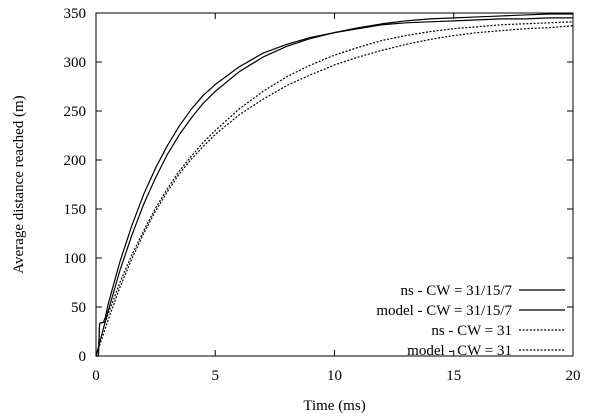 This screenshot has height=417, width=598. Describe the element at coordinates (75, 161) in the screenshot. I see `y-tick-label: 200` at that location.